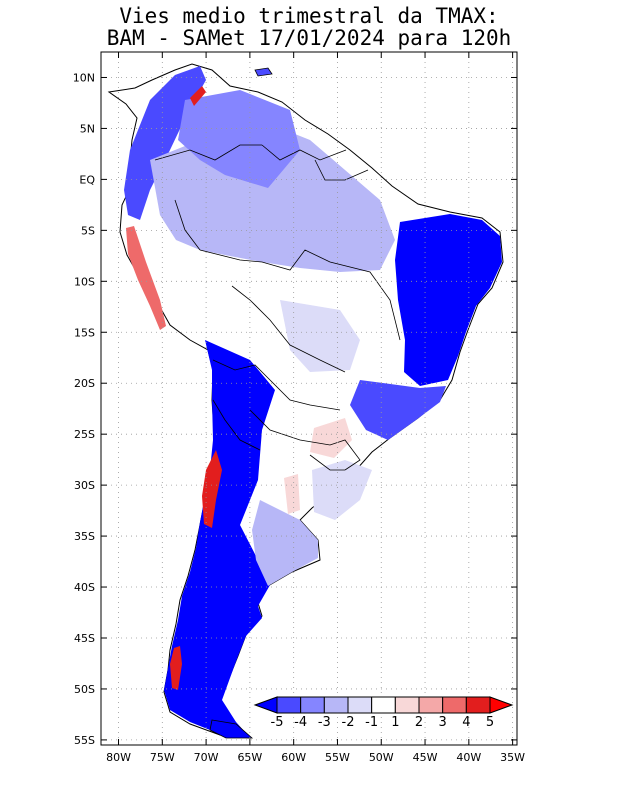 This screenshot has height=800, width=618. What do you see at coordinates (324, 722) in the screenshot?
I see `colorbar-label: -3` at bounding box center [324, 722].